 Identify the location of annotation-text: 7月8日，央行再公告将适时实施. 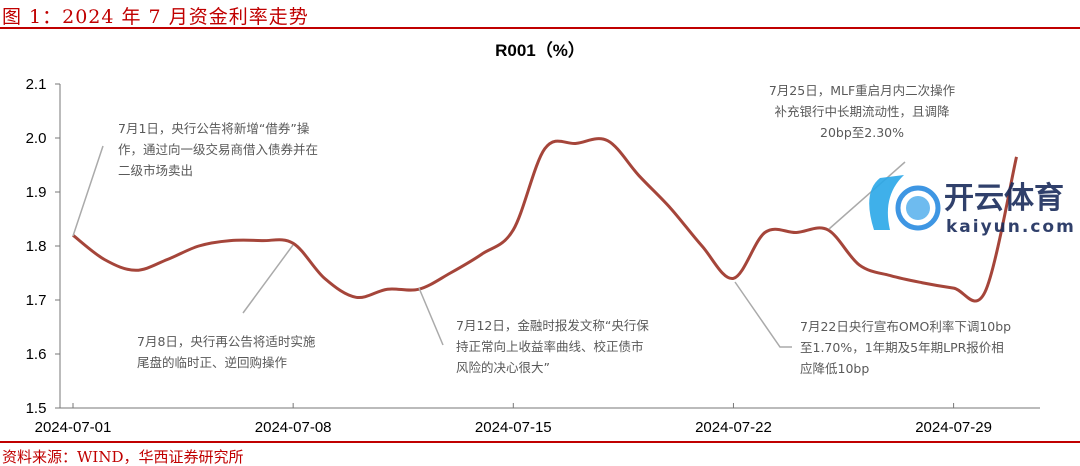
(226, 341).